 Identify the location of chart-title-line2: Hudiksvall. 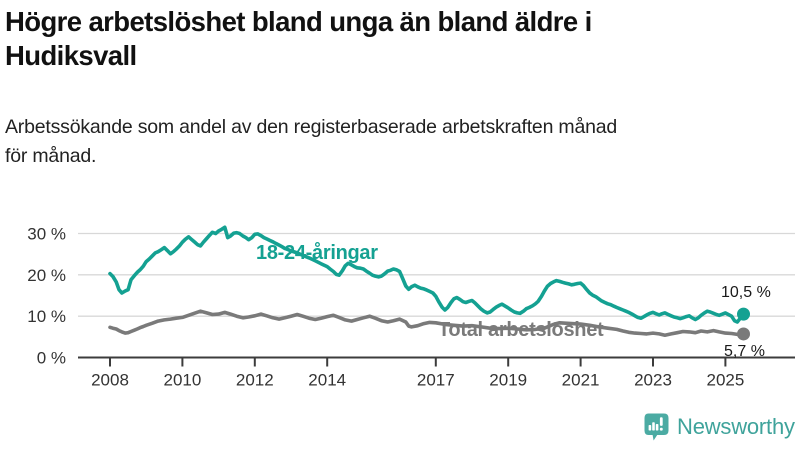
(71, 55).